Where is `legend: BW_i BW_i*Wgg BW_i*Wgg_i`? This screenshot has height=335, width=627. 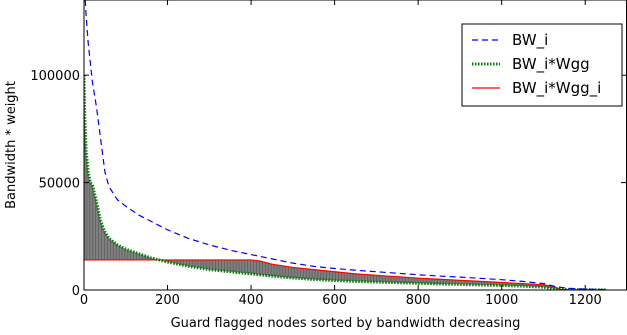 legend: BW_i BW_i*Wgg BW_i*Wgg_i is located at coordinates (542, 65).